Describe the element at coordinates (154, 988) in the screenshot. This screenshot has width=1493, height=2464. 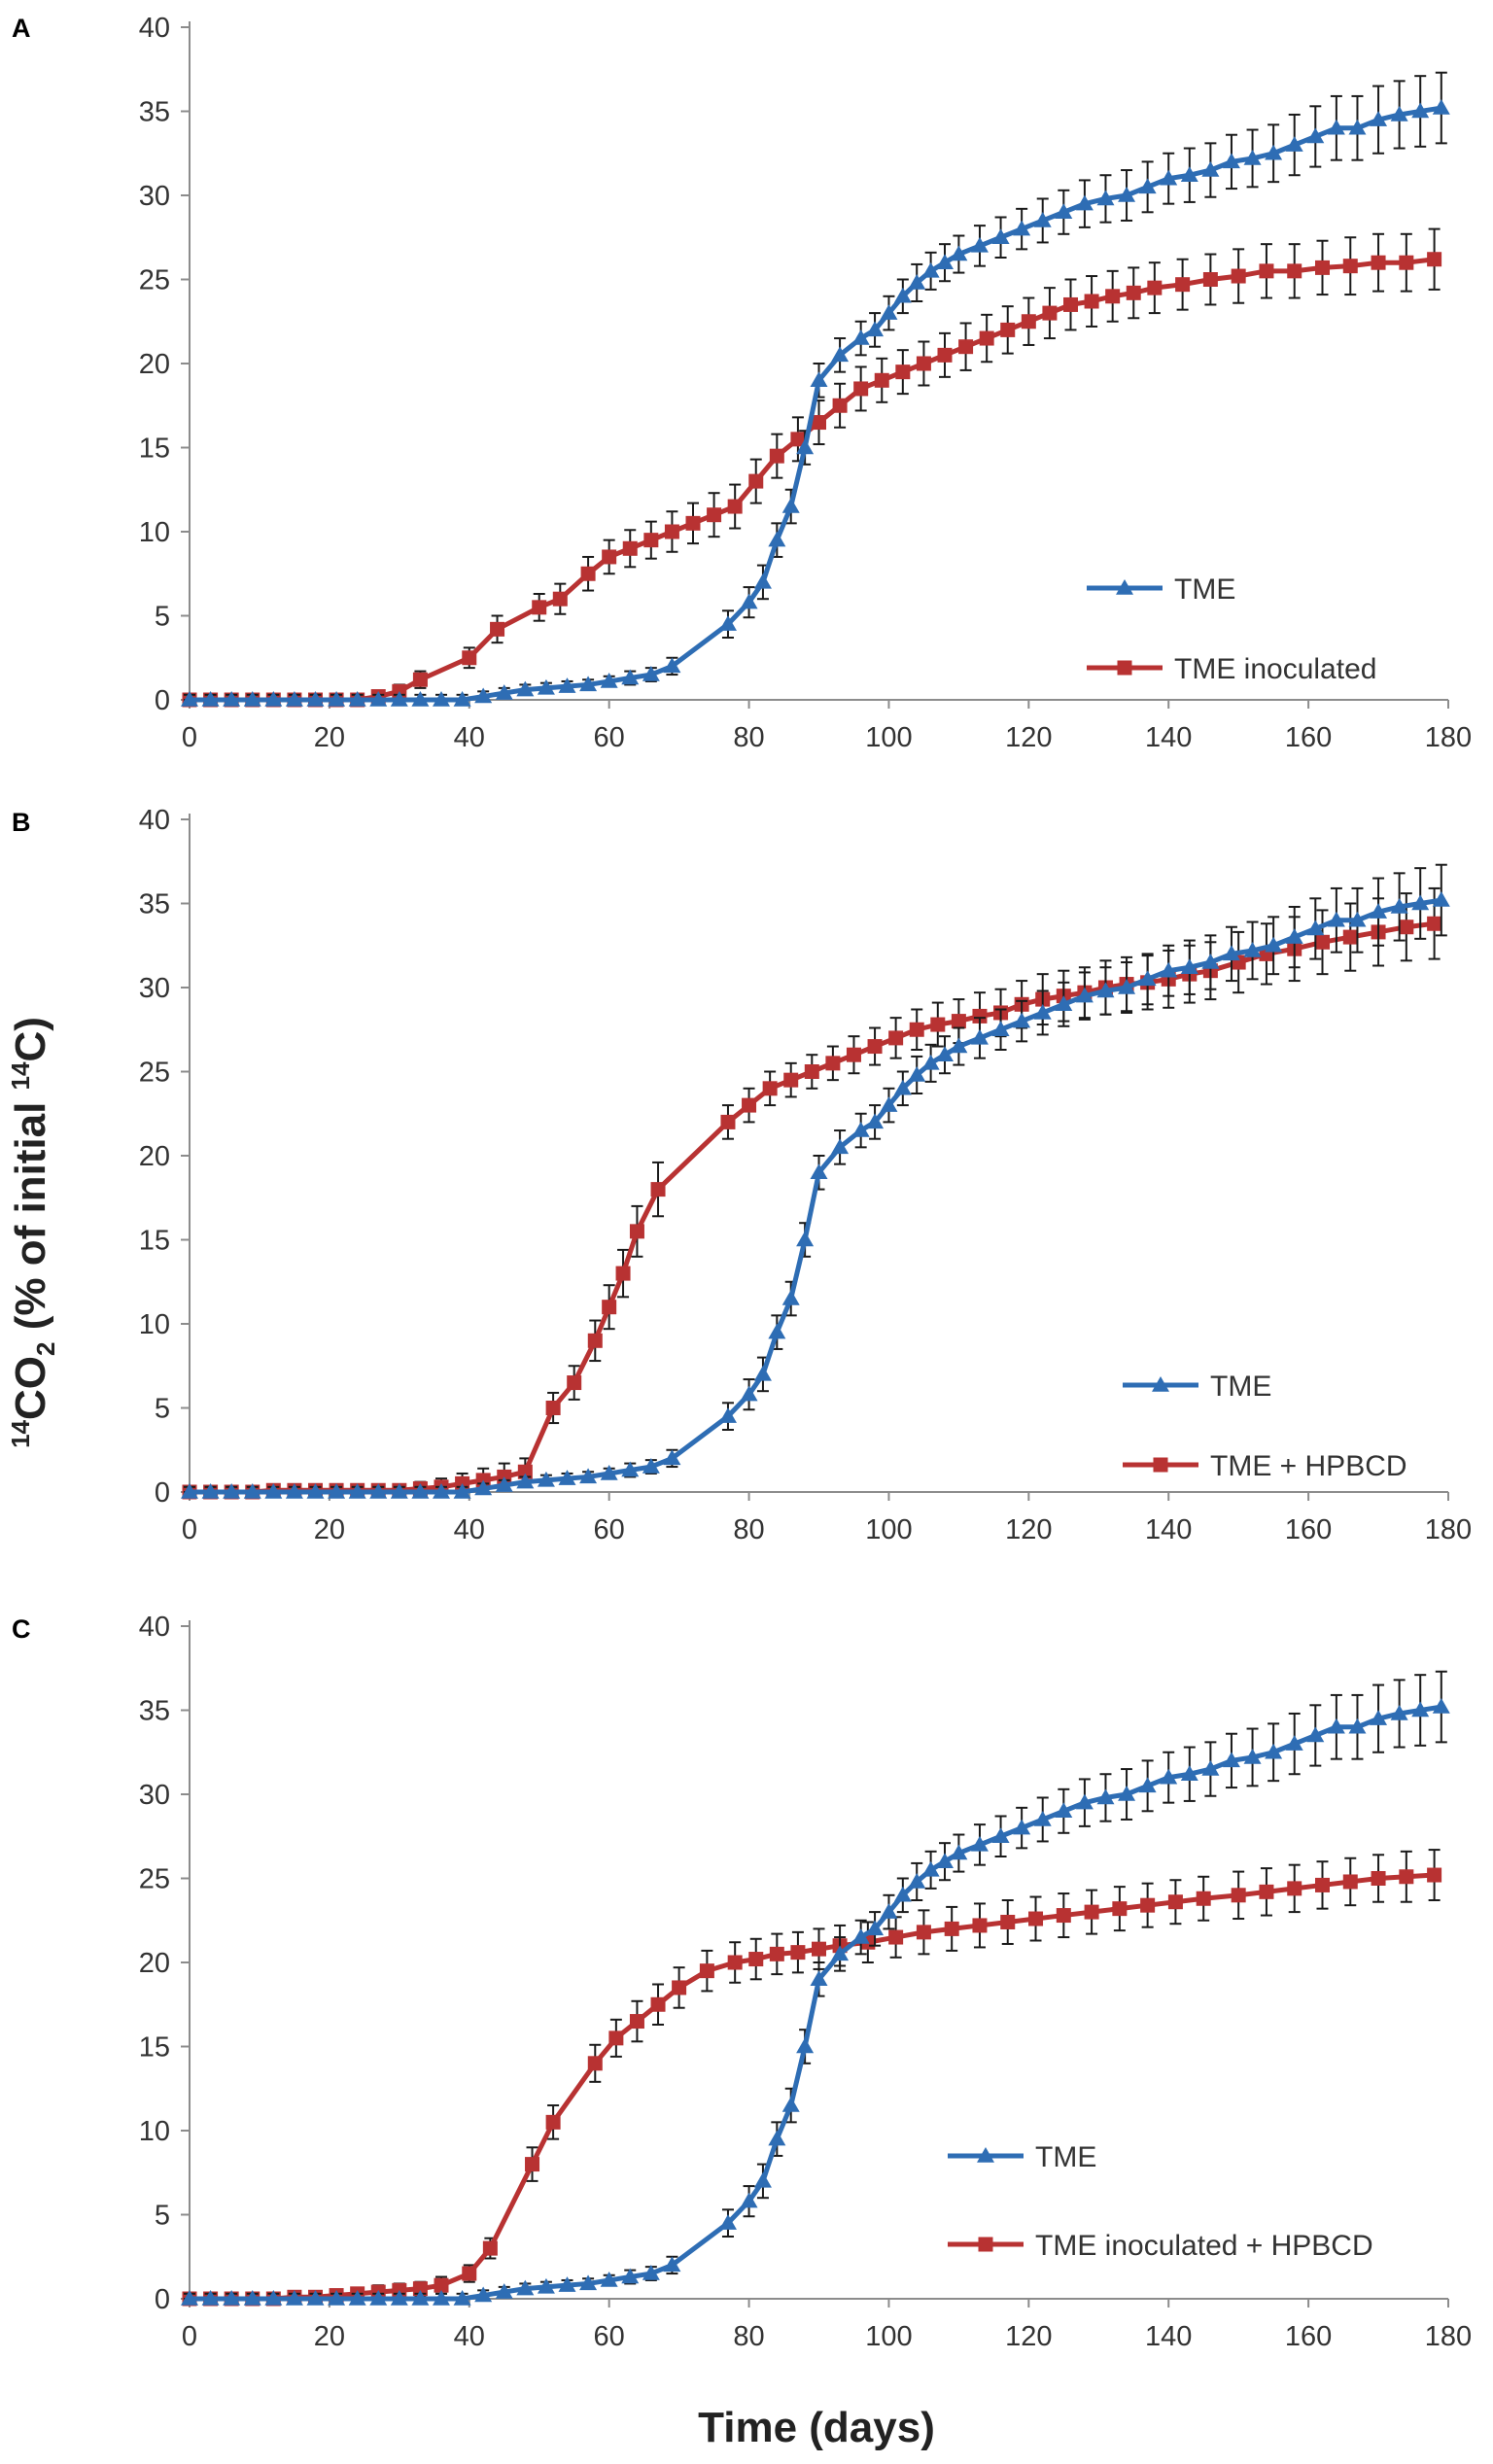
I see `y-tick-label: 30` at that location.